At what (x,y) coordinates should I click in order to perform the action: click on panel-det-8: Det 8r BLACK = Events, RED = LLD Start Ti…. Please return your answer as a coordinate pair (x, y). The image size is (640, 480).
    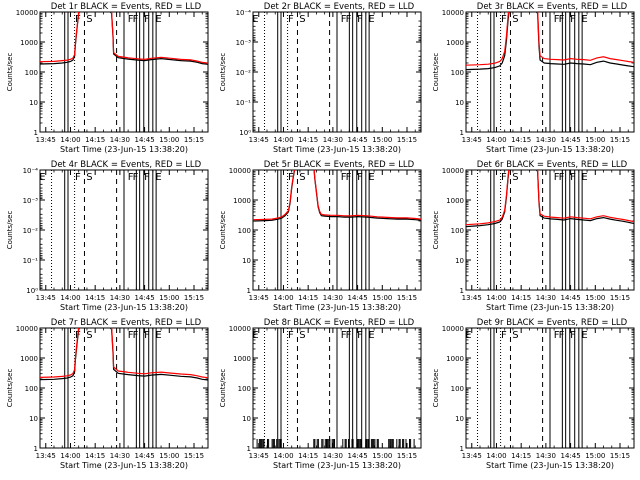
    Looking at the image, I should click on (320, 394).